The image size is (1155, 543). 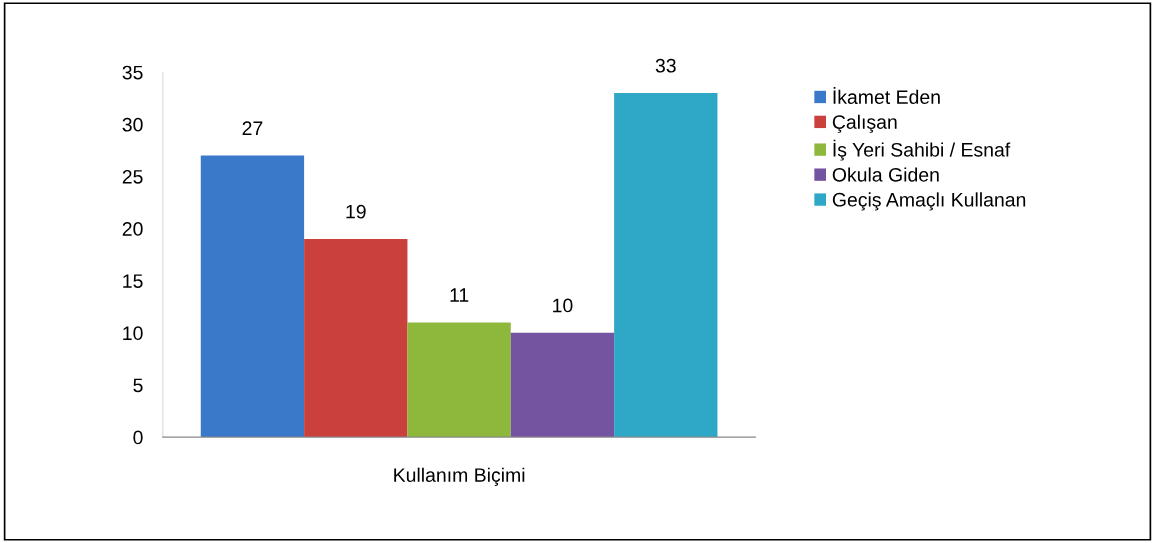 I want to click on y-tick-label: 25, so click(x=132, y=176).